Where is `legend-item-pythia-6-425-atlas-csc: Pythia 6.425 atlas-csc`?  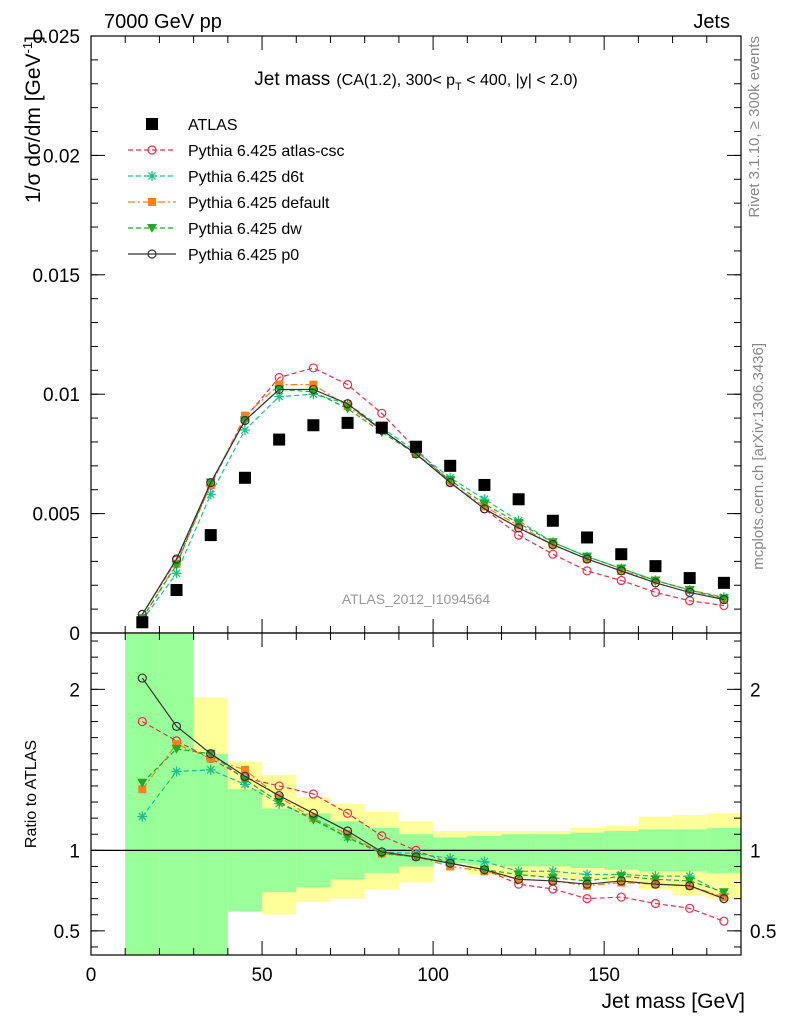
legend-item-pythia-6-425-atlas-csc: Pythia 6.425 atlas-csc is located at coordinates (236, 151).